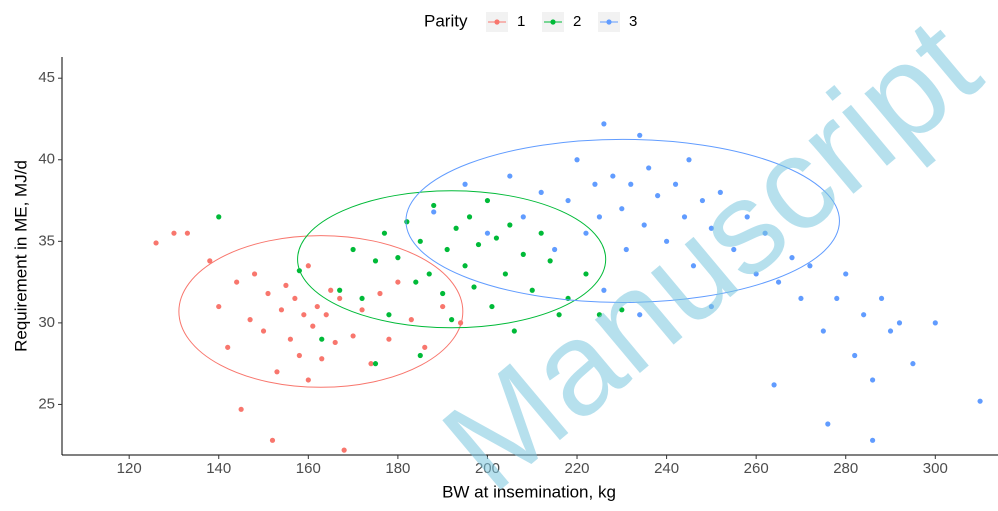  Describe the element at coordinates (529, 491) in the screenshot. I see `x-axis-title: BW at insemination, kg` at that location.